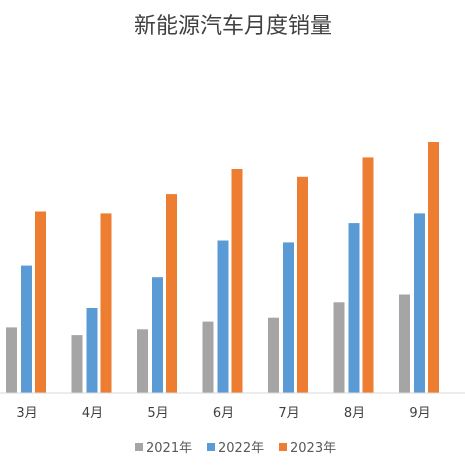 This screenshot has width=465, height=466. What do you see at coordinates (354, 413) in the screenshot?
I see `x-tick-label: 8月` at bounding box center [354, 413].